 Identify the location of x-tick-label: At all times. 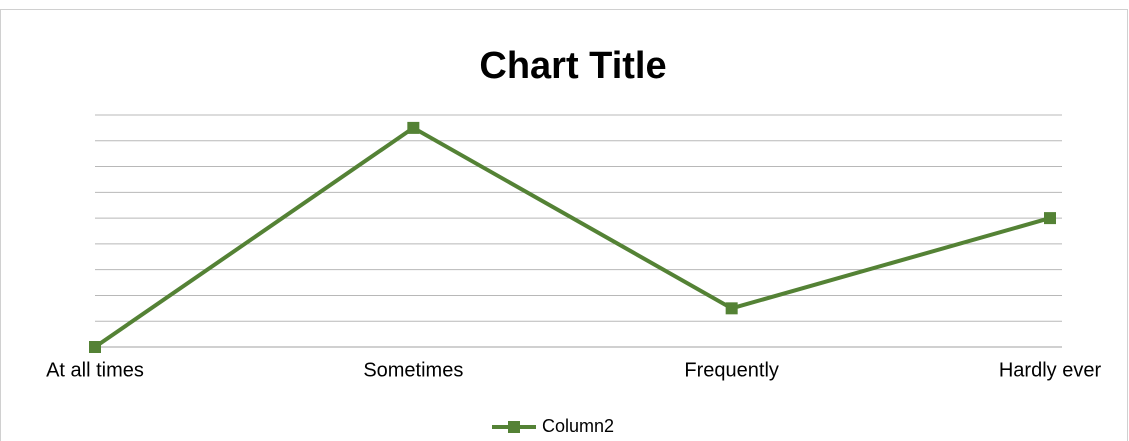
(95, 370).